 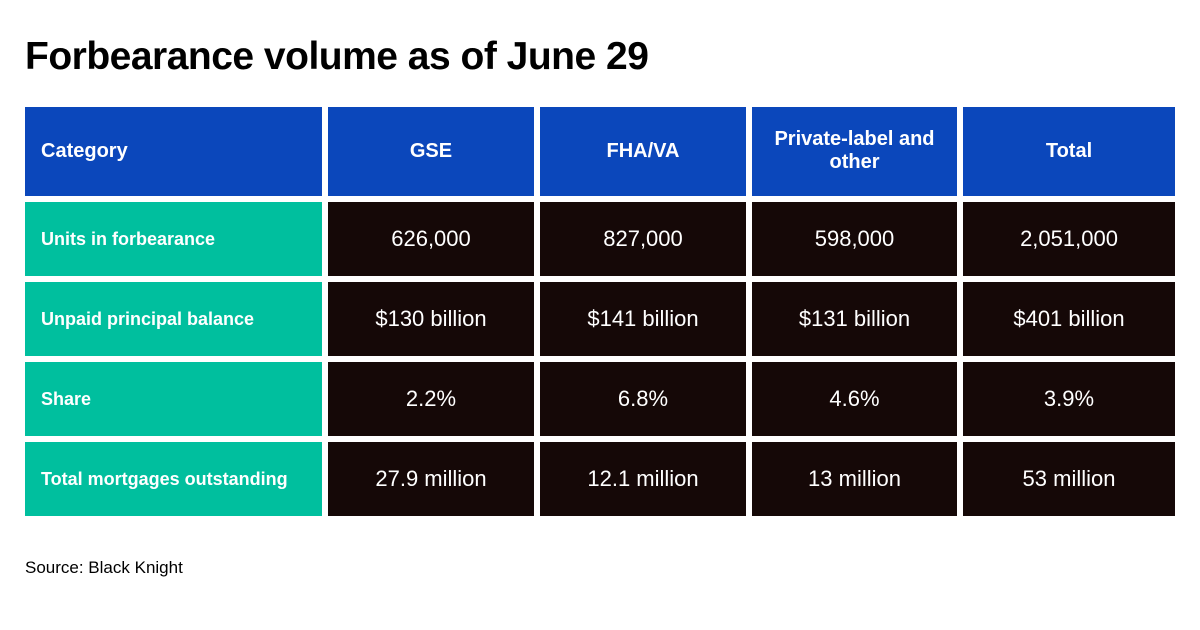 I want to click on column-header-fha-va: FHA/VA, so click(x=643, y=151).